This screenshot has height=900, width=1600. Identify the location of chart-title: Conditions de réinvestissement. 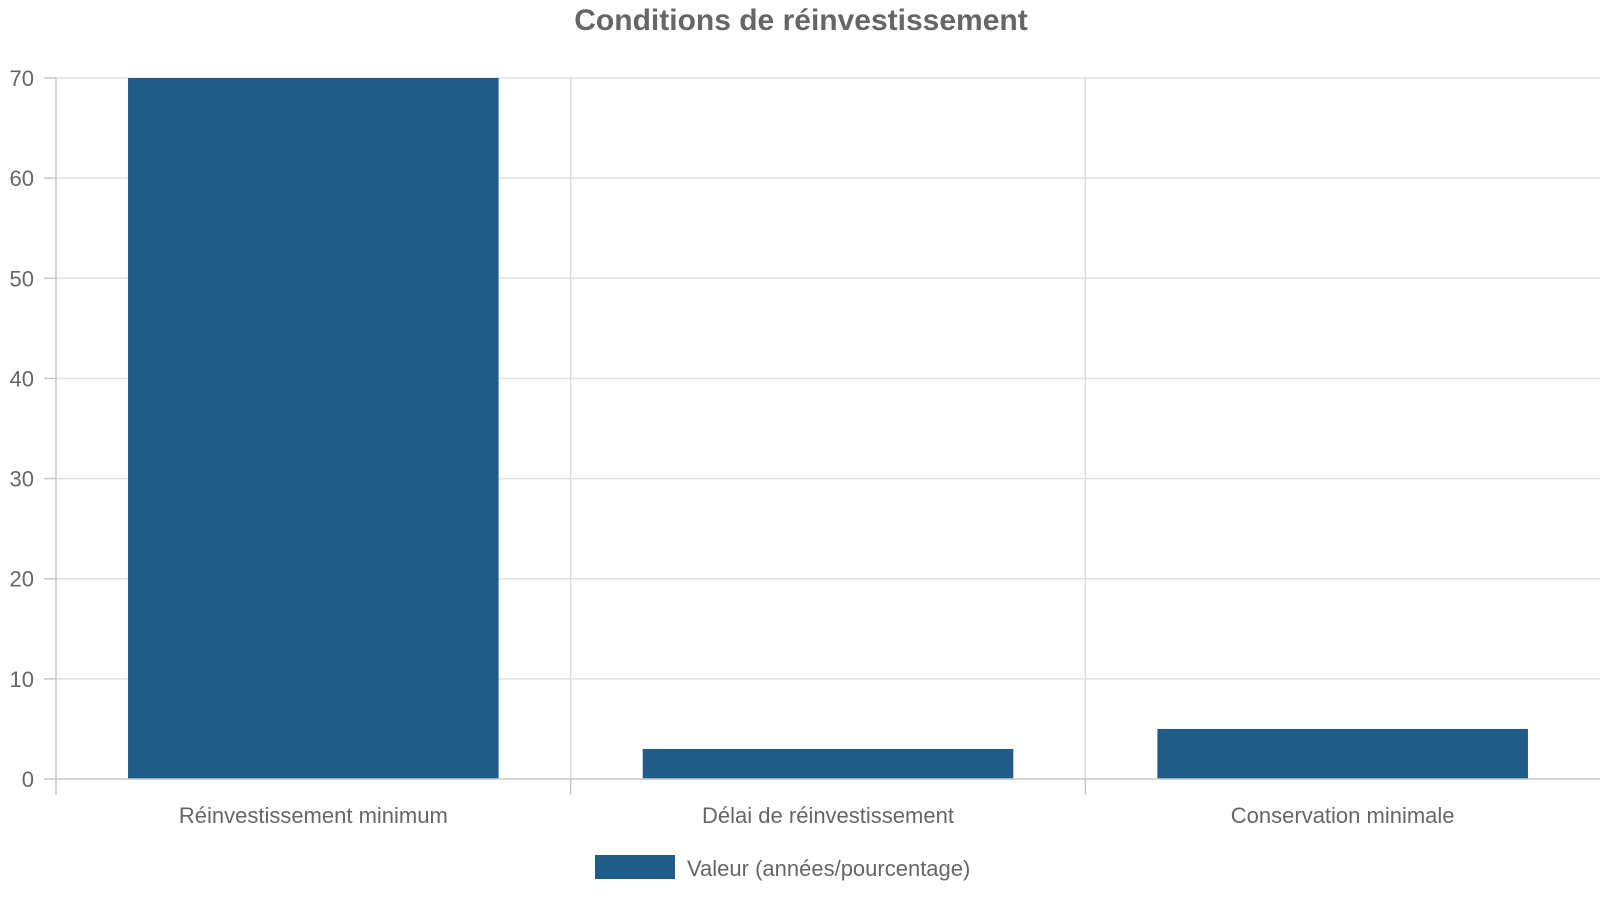
(800, 20).